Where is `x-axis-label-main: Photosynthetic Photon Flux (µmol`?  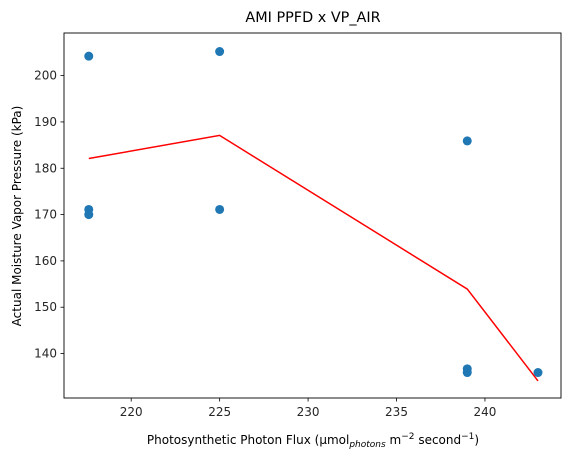 x-axis-label-main: Photosynthetic Photon Flux (µmol is located at coordinates (248, 440).